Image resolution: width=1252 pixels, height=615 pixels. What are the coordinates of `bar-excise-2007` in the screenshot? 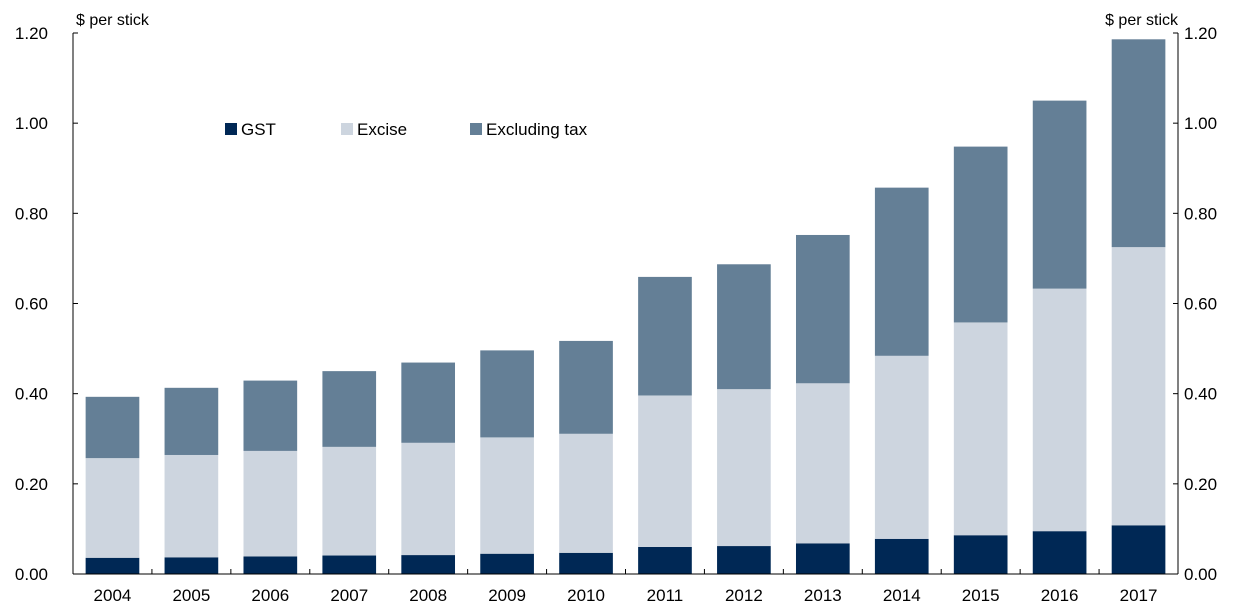 It's located at (349, 501).